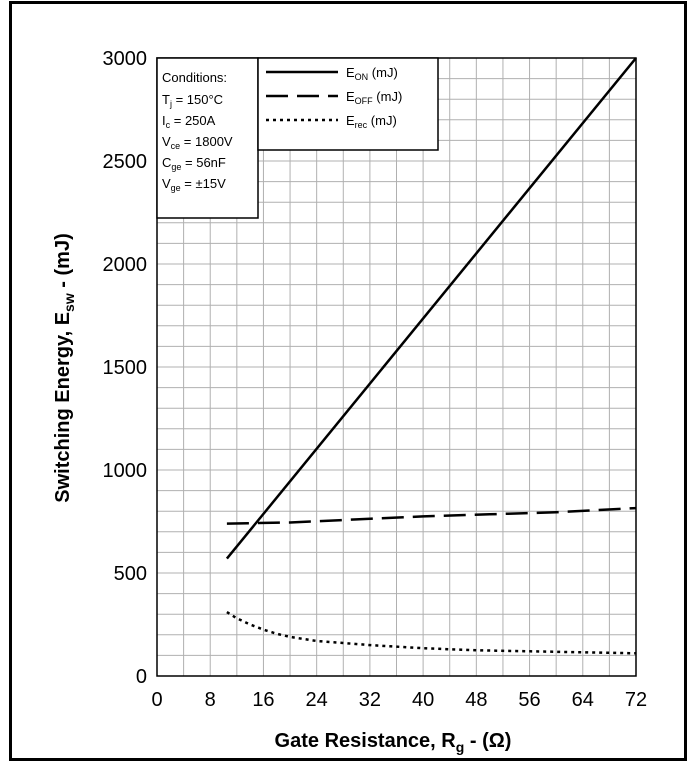 Image resolution: width=700 pixels, height=767 pixels. What do you see at coordinates (636, 700) in the screenshot?
I see `x-tick-label: 72` at bounding box center [636, 700].